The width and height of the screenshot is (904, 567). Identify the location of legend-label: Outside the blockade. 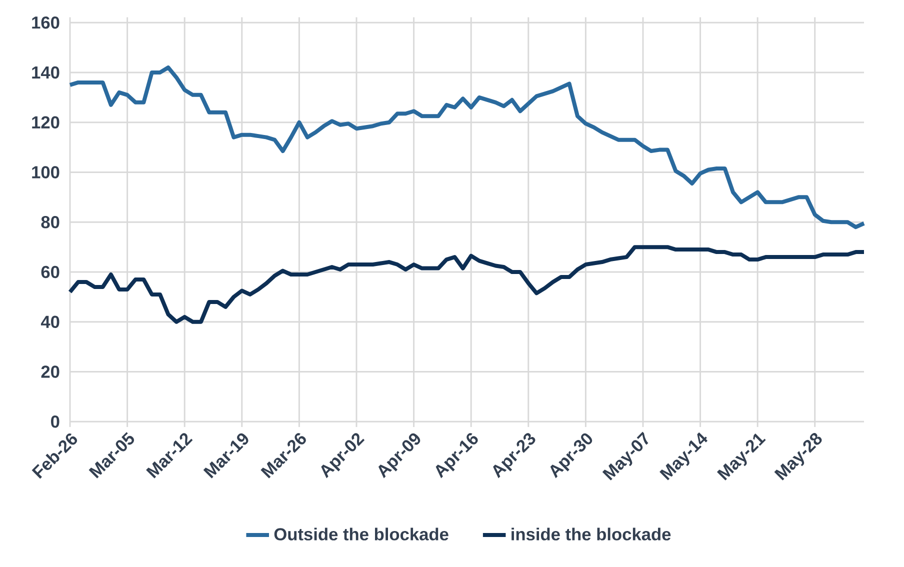
(361, 534).